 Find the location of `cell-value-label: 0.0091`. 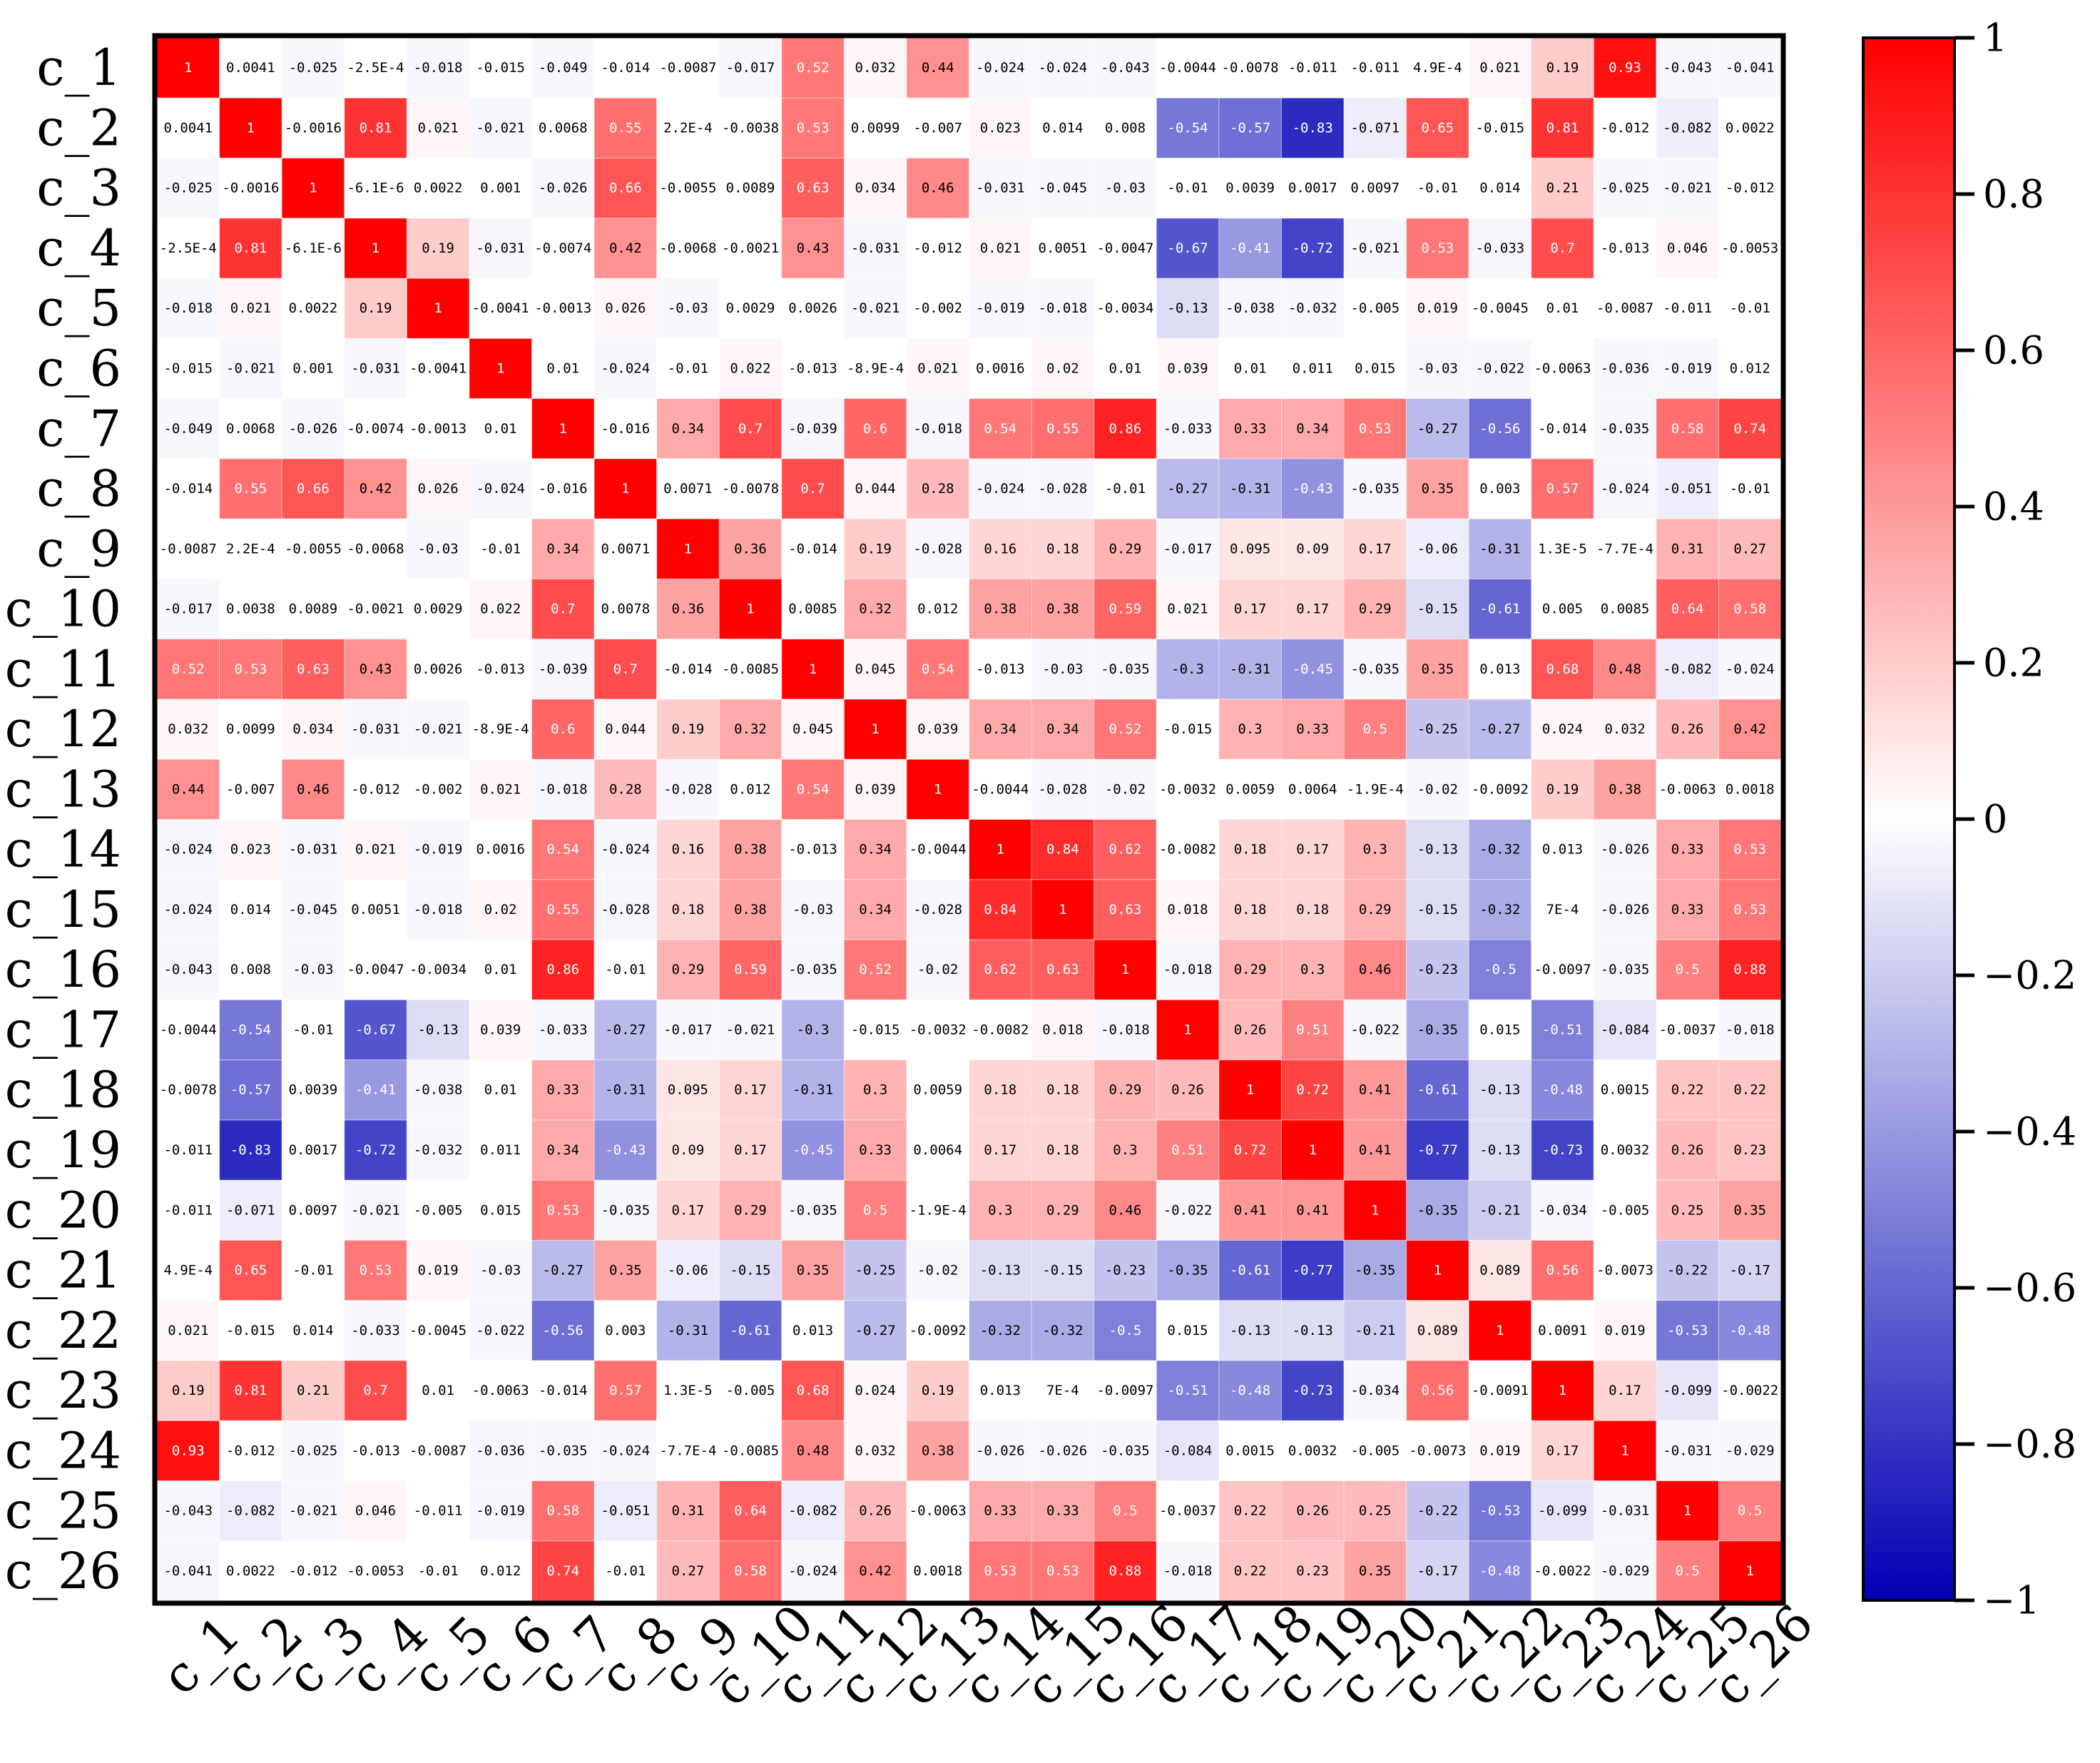

cell-value-label: 0.0091 is located at coordinates (1563, 1330).